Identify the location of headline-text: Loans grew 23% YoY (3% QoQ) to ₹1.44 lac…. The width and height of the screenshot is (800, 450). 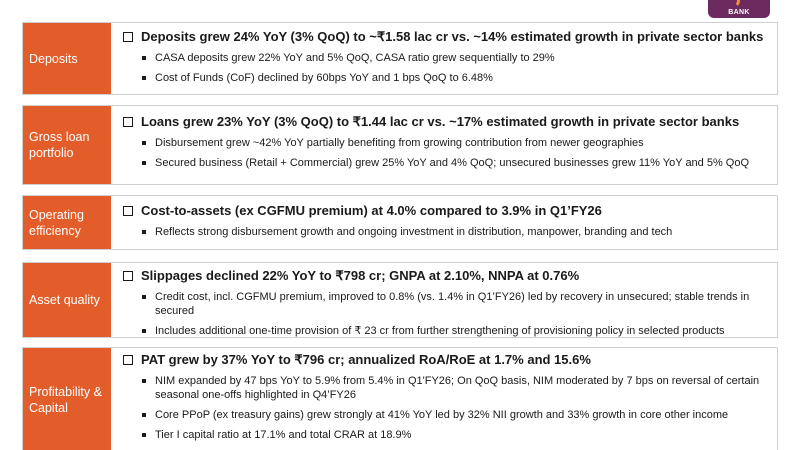
(440, 121).